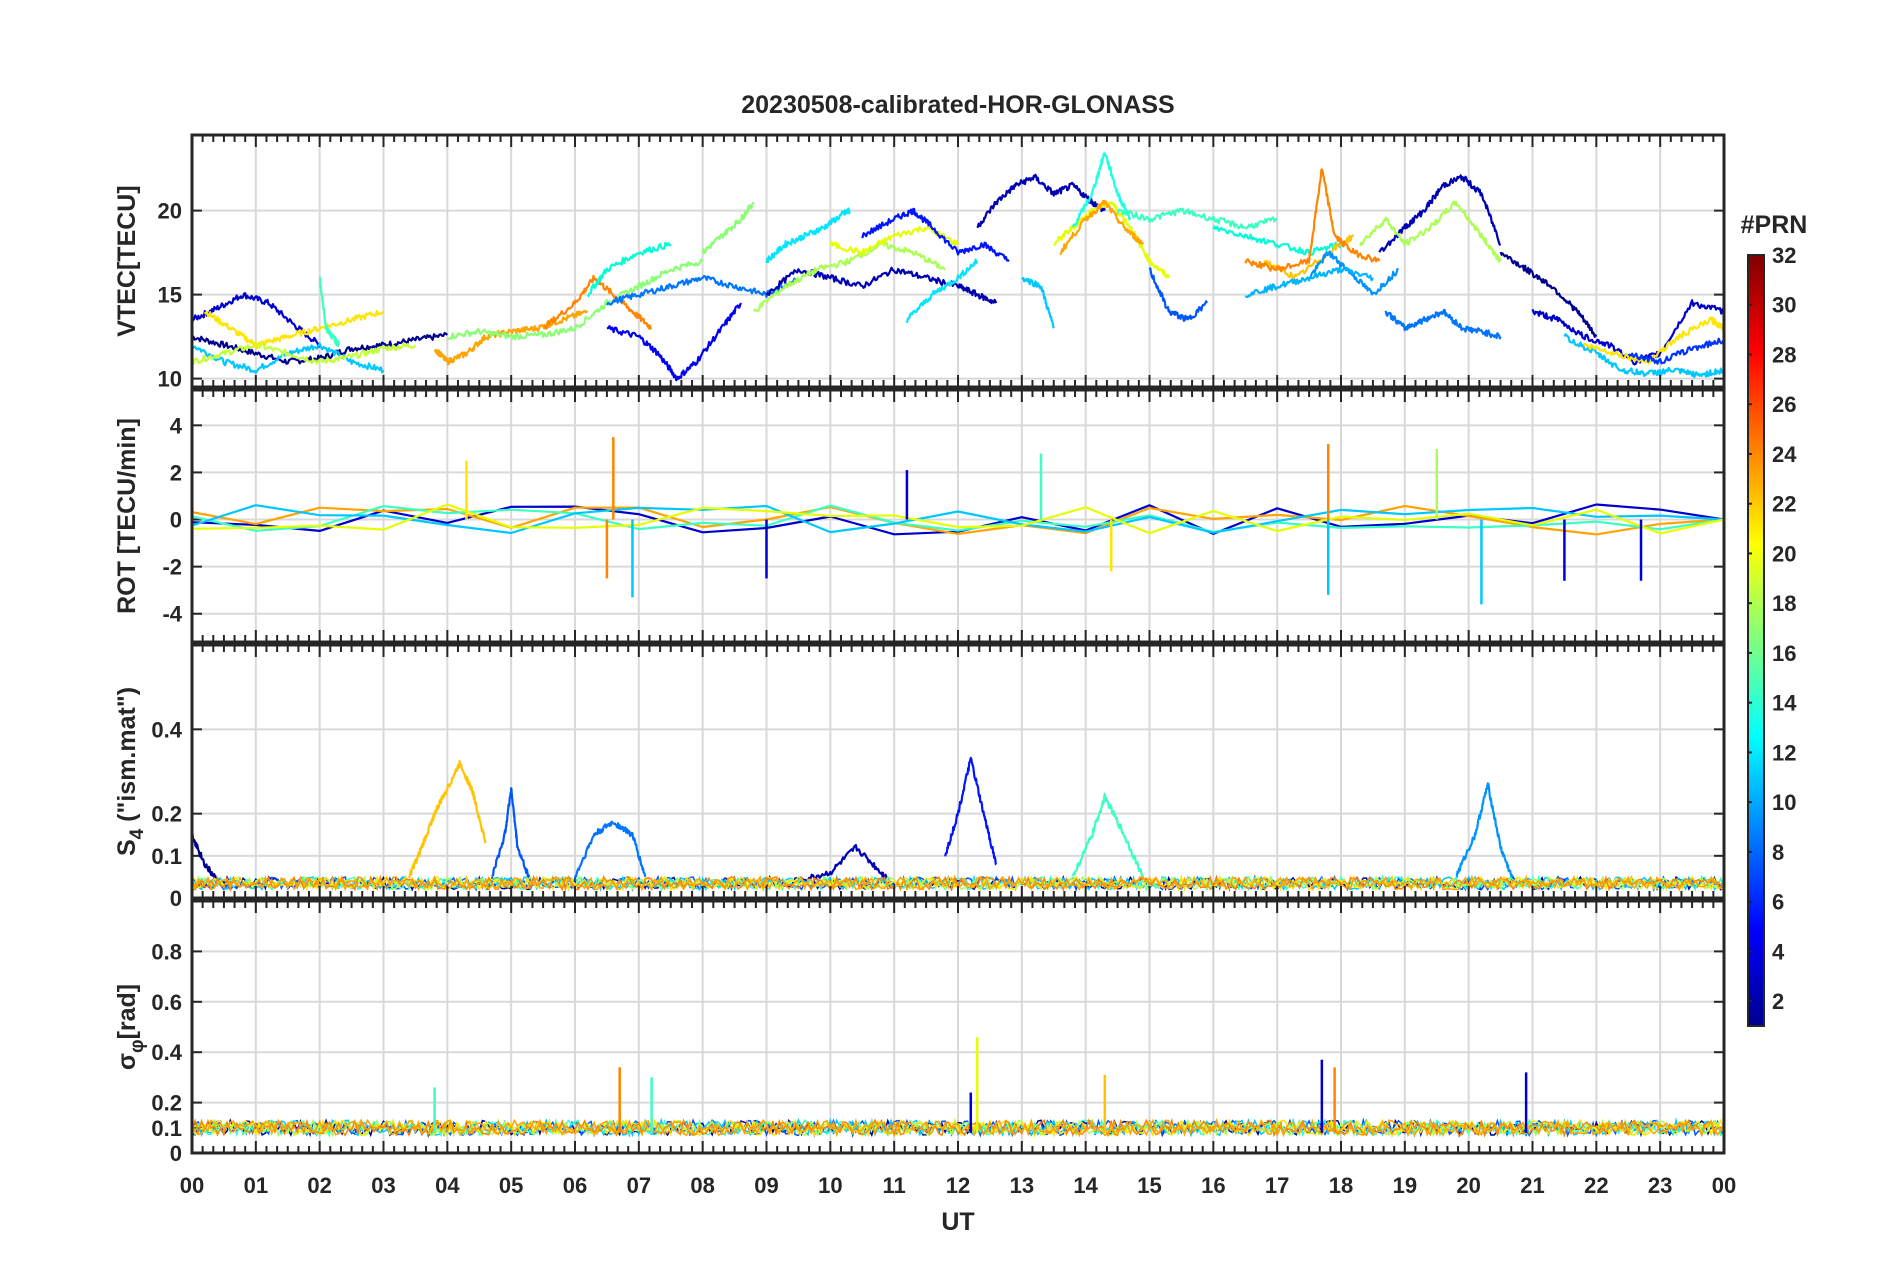 The width and height of the screenshot is (1902, 1272). What do you see at coordinates (1784, 354) in the screenshot?
I see `colorbar-tick-label: 28` at bounding box center [1784, 354].